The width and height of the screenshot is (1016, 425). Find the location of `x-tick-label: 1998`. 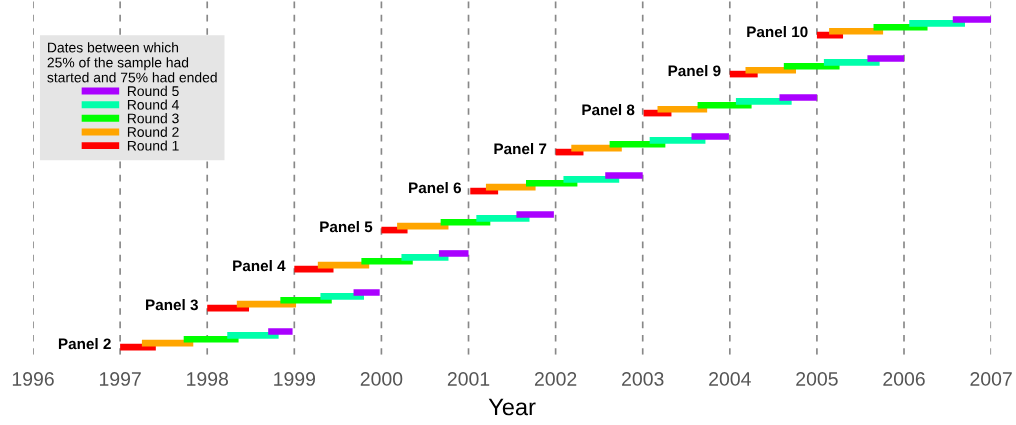

x-tick-label: 1998 is located at coordinates (207, 379).